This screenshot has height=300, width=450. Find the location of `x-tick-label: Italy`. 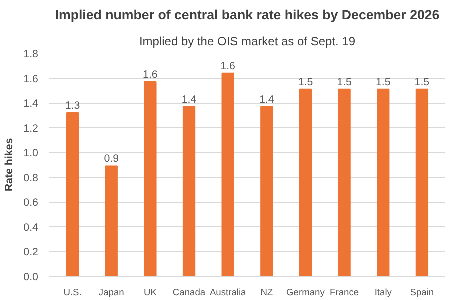

x-tick-label: Italy is located at coordinates (383, 293).